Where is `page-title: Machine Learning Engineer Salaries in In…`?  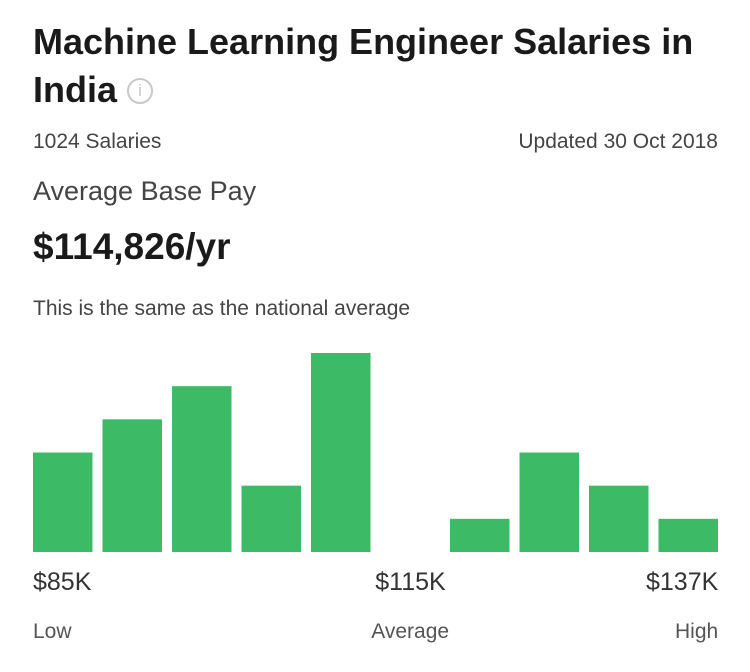
page-title: Machine Learning Engineer Salaries in In… is located at coordinates (378, 66).